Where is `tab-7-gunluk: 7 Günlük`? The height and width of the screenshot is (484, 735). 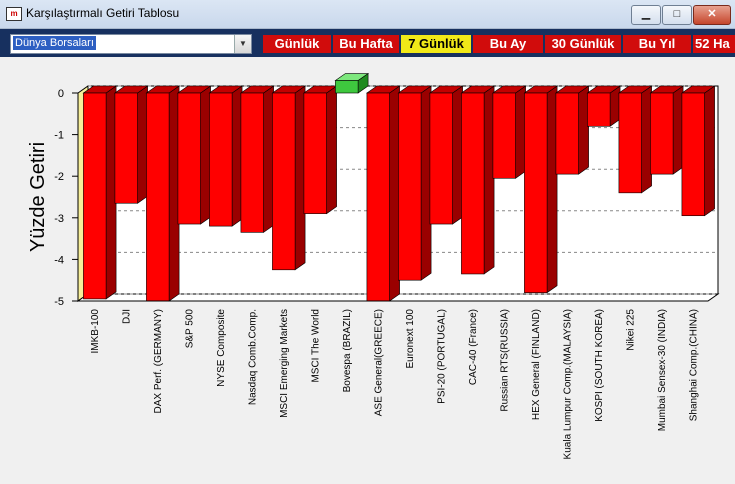
tab-7-gunluk: 7 Günlük is located at coordinates (436, 44).